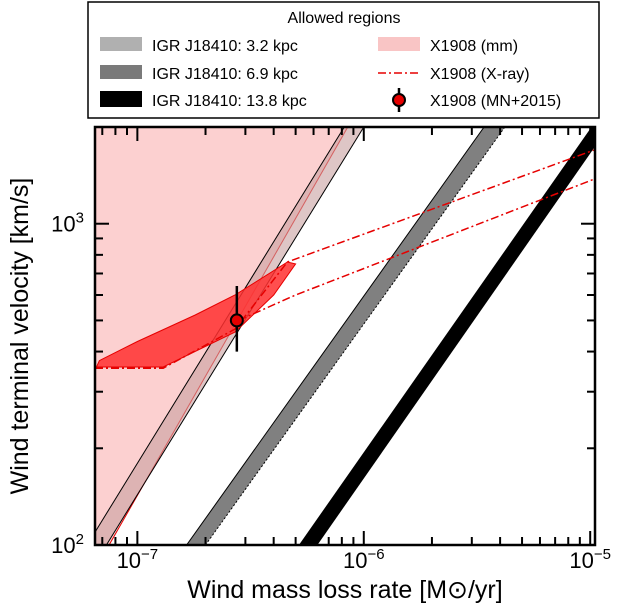  What do you see at coordinates (138, 559) in the screenshot?
I see `x-tick-label: 10⁻⁷` at bounding box center [138, 559].